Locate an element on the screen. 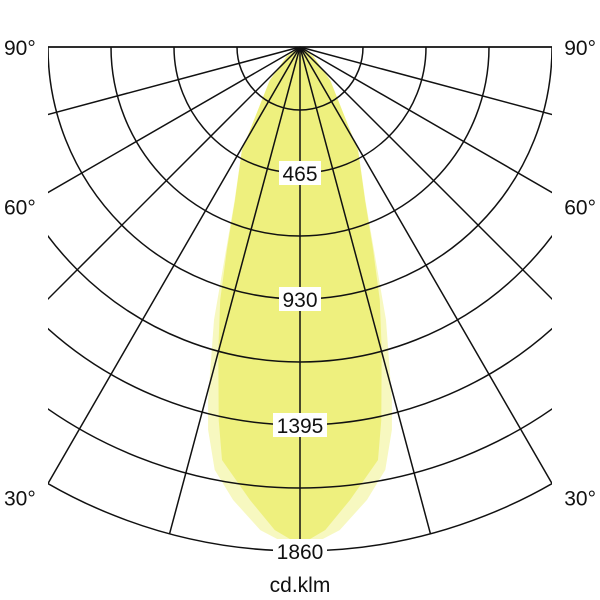 The height and width of the screenshot is (600, 600). radial-tick-label: 1395 is located at coordinates (300, 426).